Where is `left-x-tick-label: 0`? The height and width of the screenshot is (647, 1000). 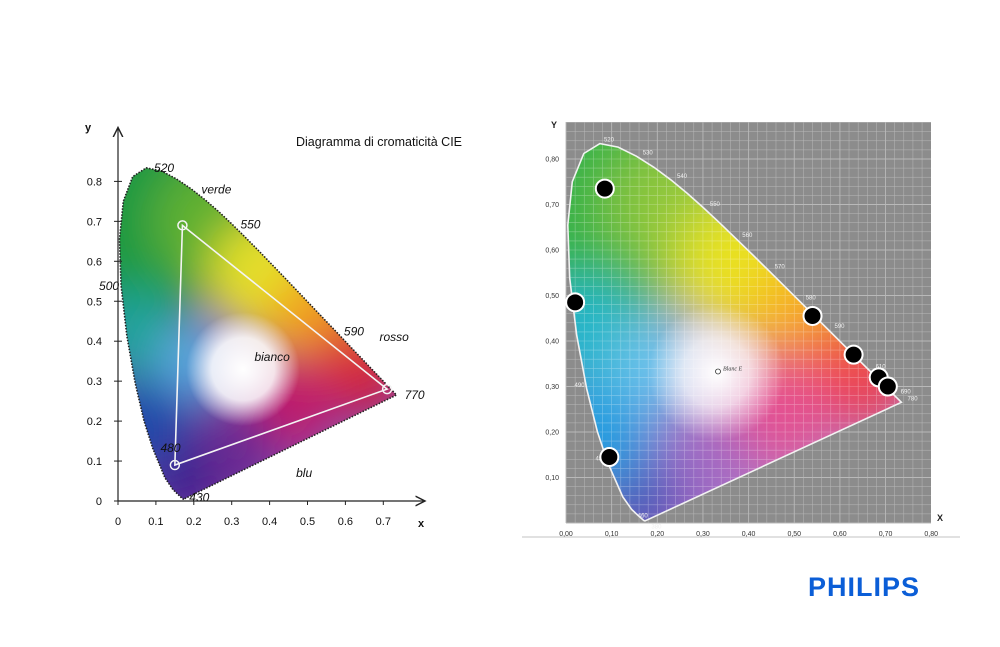
left-x-tick-label: 0 is located at coordinates (118, 522).